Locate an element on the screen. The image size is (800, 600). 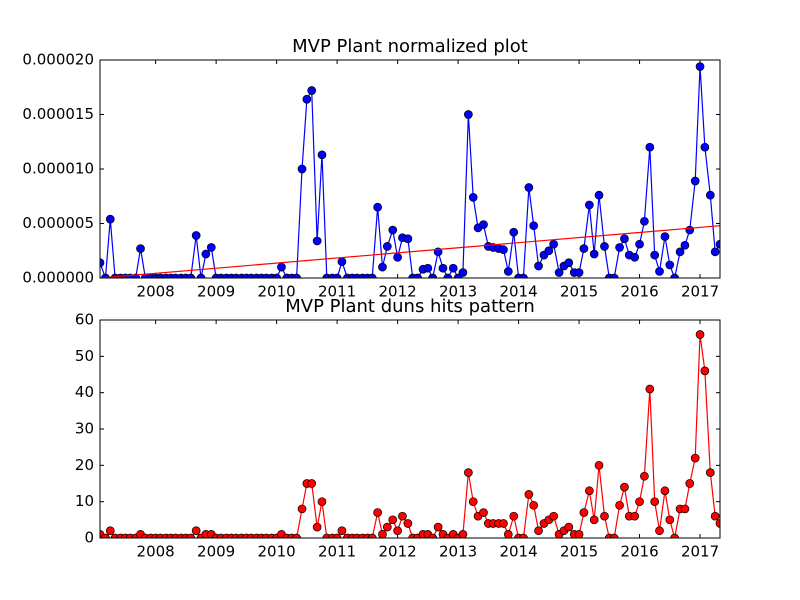
y-tick-label: 20 is located at coordinates (84, 465).